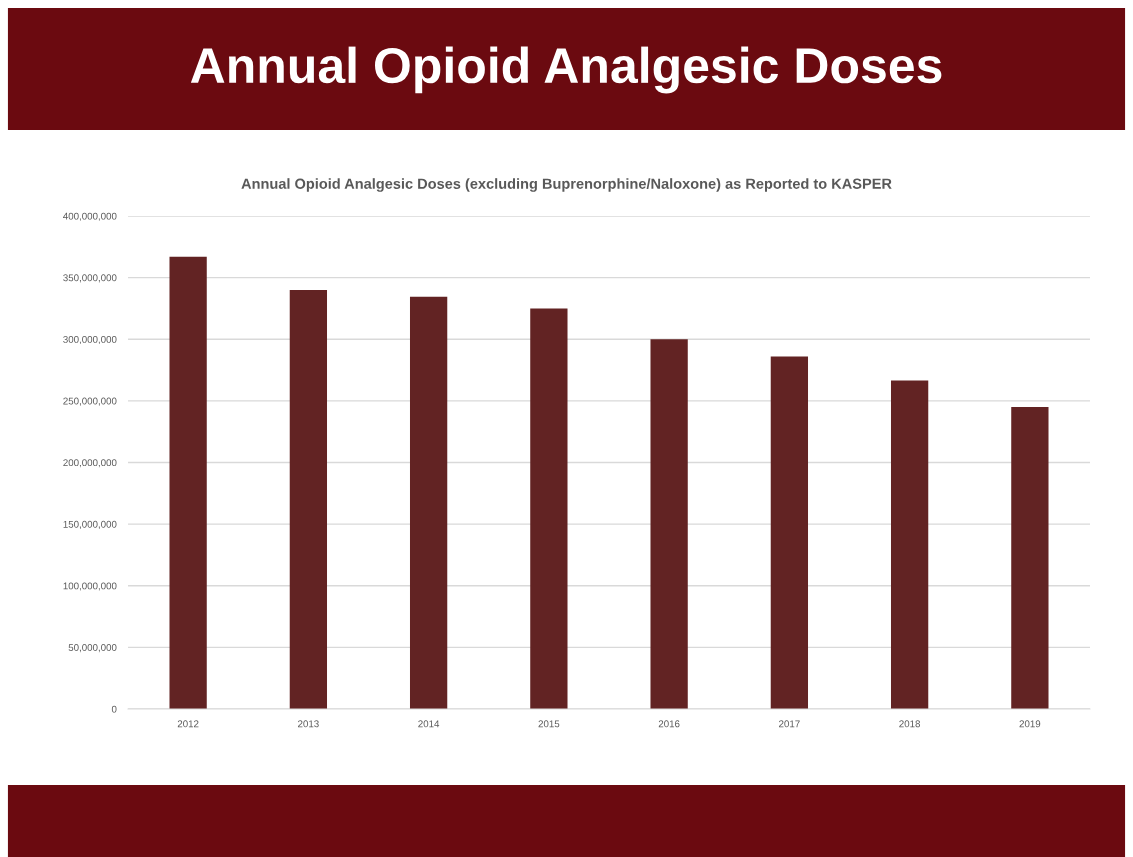  Describe the element at coordinates (90, 216) in the screenshot. I see `y-tick-label: 400,000,000` at that location.